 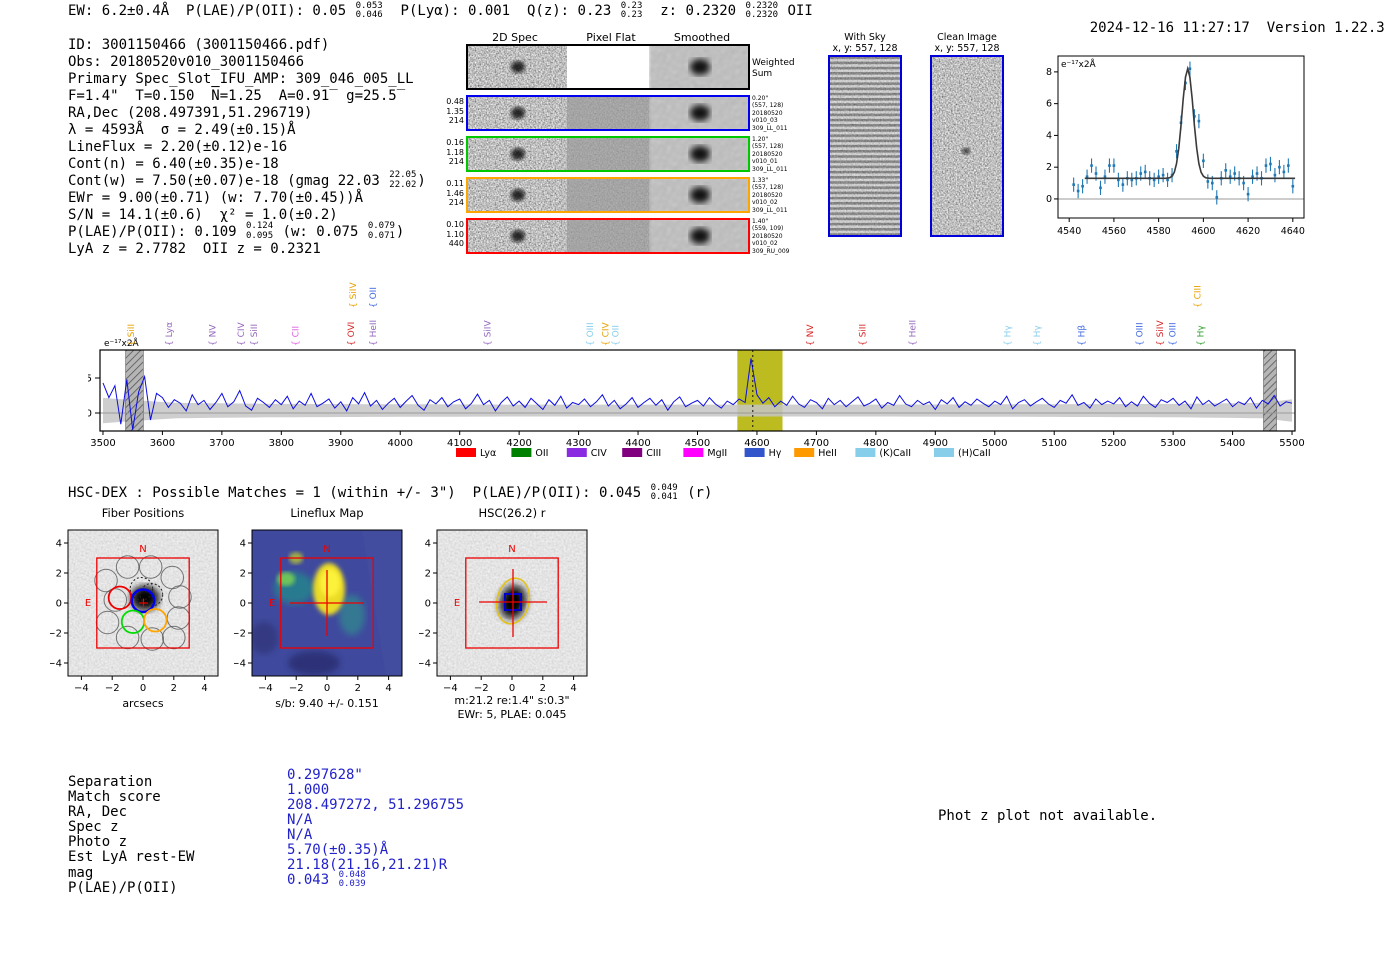 What do you see at coordinates (455, 111) in the screenshot?
I see `spec2d-row-left-label: 0.48 1.35 214` at bounding box center [455, 111].